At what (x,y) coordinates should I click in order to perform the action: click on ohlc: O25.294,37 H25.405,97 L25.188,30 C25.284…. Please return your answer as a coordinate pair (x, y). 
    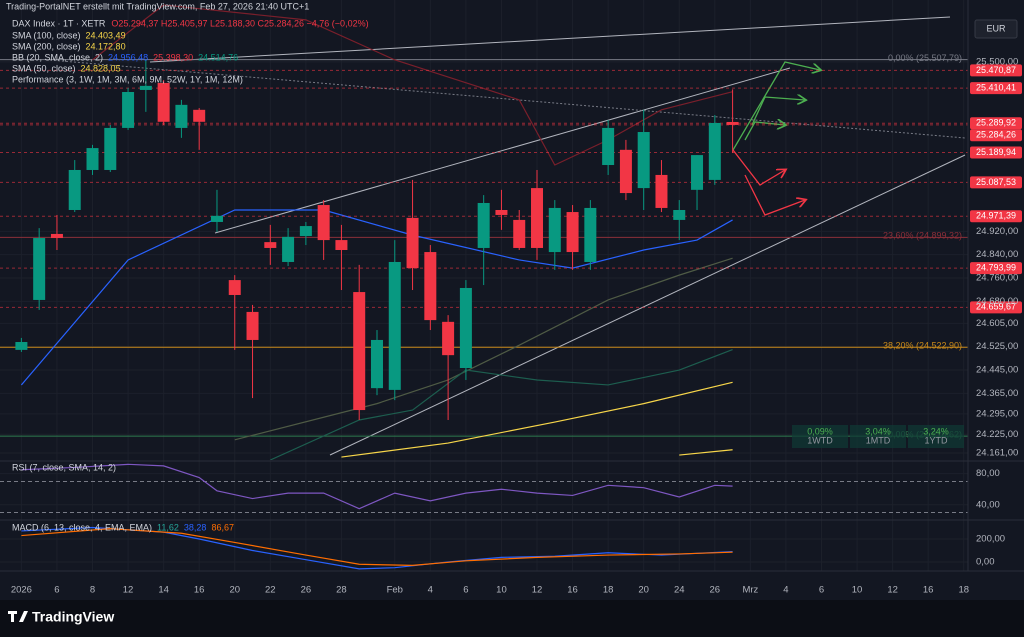
    Looking at the image, I should click on (239, 23).